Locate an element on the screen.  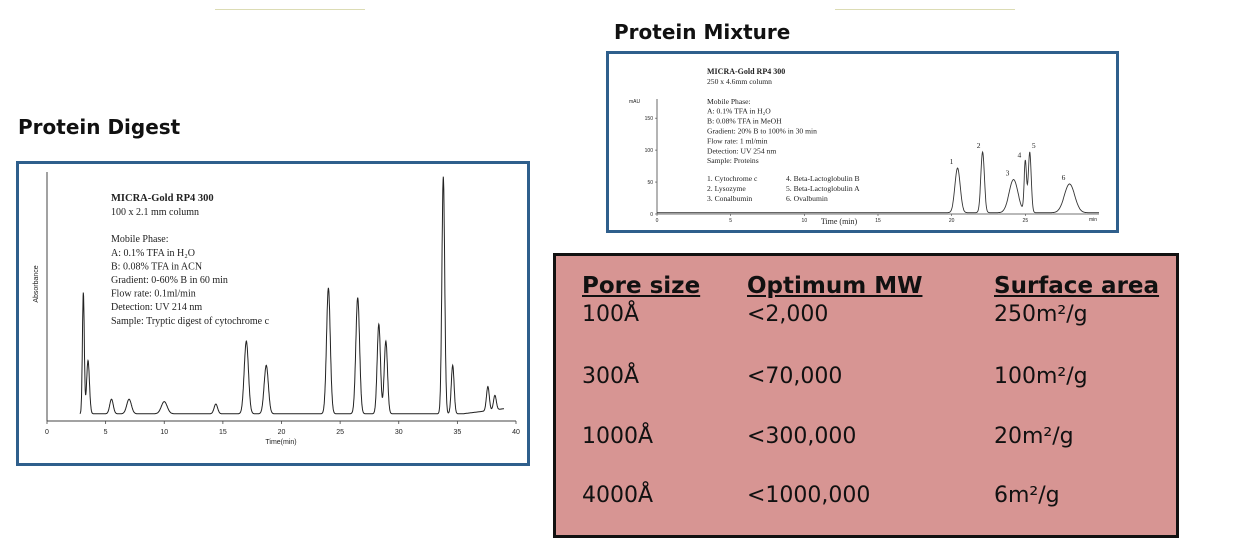
top-artifact-right is located at coordinates (925, 9).